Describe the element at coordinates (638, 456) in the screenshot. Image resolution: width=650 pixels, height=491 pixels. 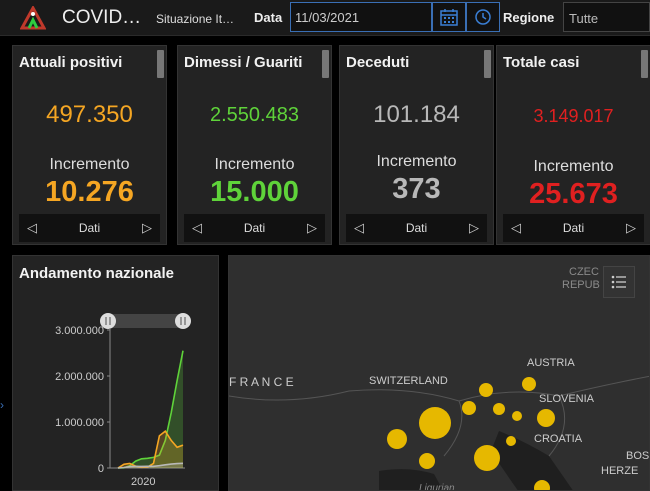
I see `map-label: BOSNI` at that location.